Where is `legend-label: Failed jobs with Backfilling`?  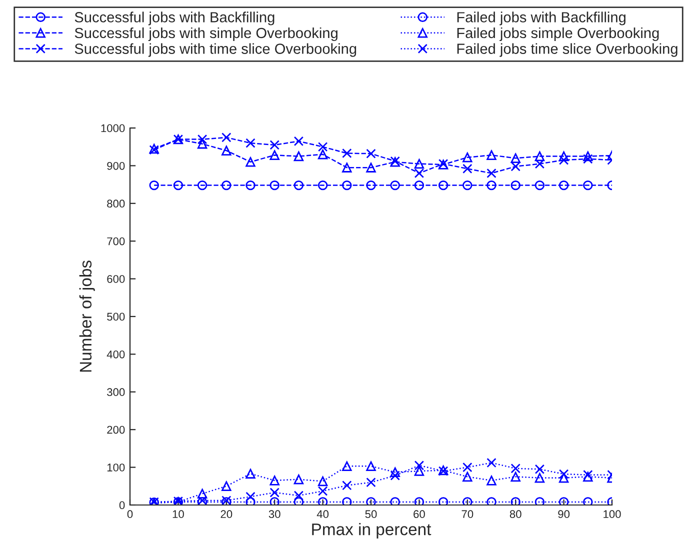 legend-label: Failed jobs with Backfilling is located at coordinates (541, 19).